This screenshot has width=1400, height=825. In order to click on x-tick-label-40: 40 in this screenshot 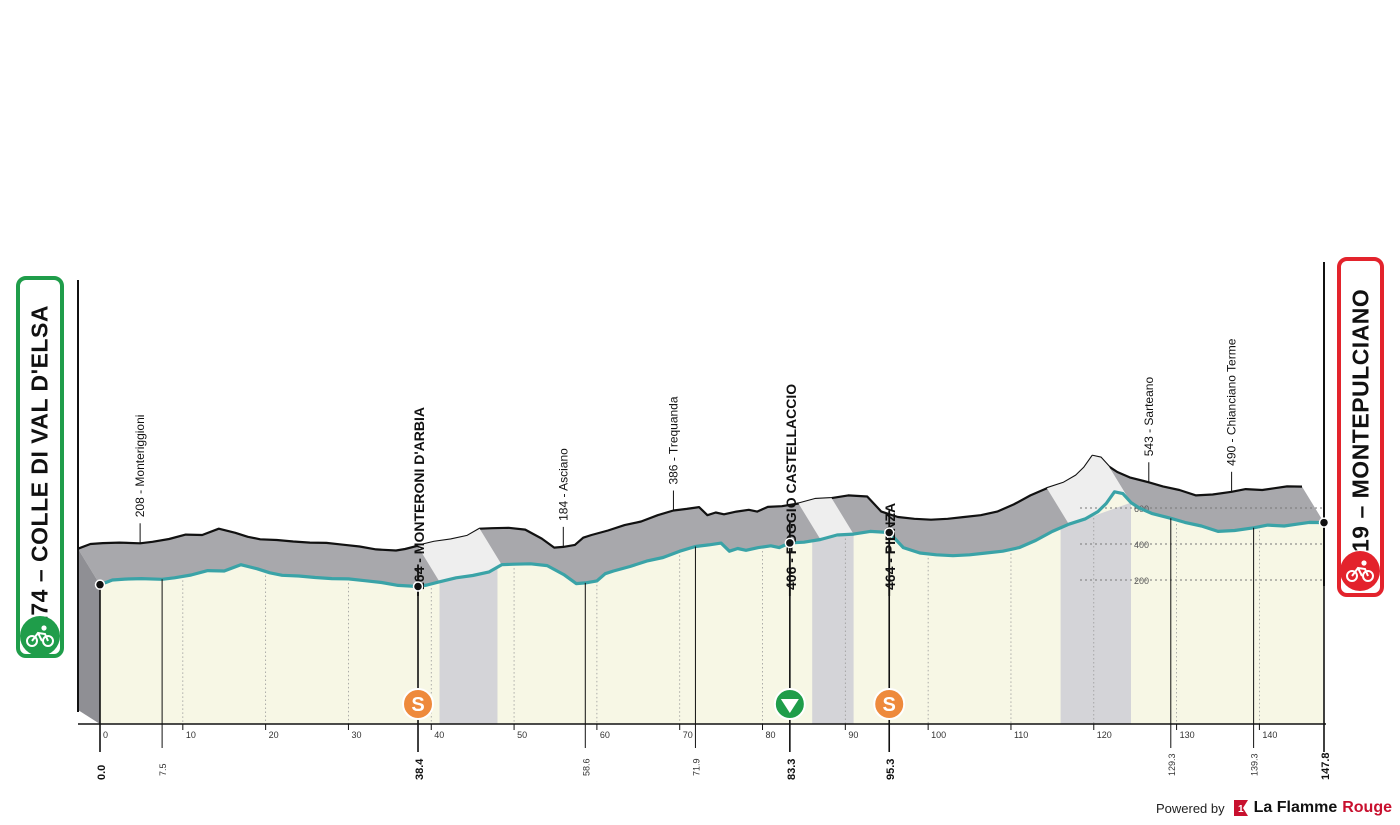, I will do `click(439, 735)`.